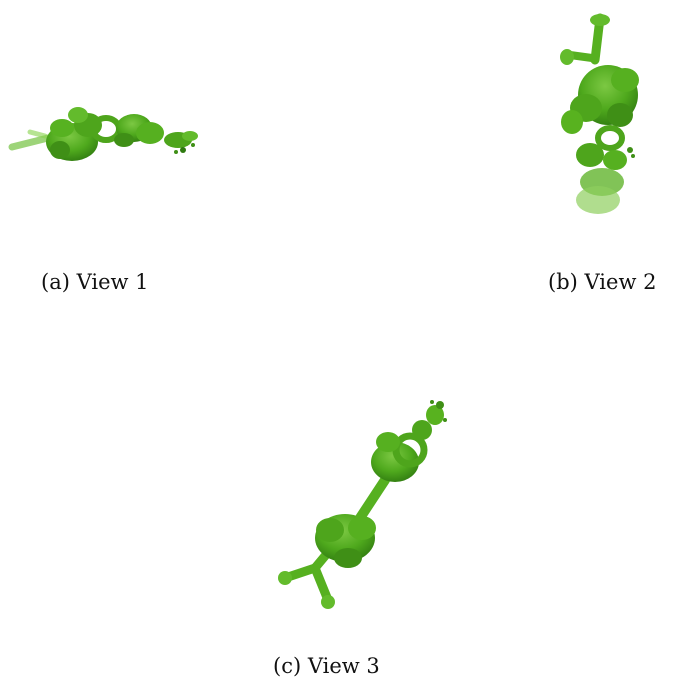 The height and width of the screenshot is (679, 673). What do you see at coordinates (95, 282) in the screenshot?
I see `caption-view-1: (a) View 1` at bounding box center [95, 282].